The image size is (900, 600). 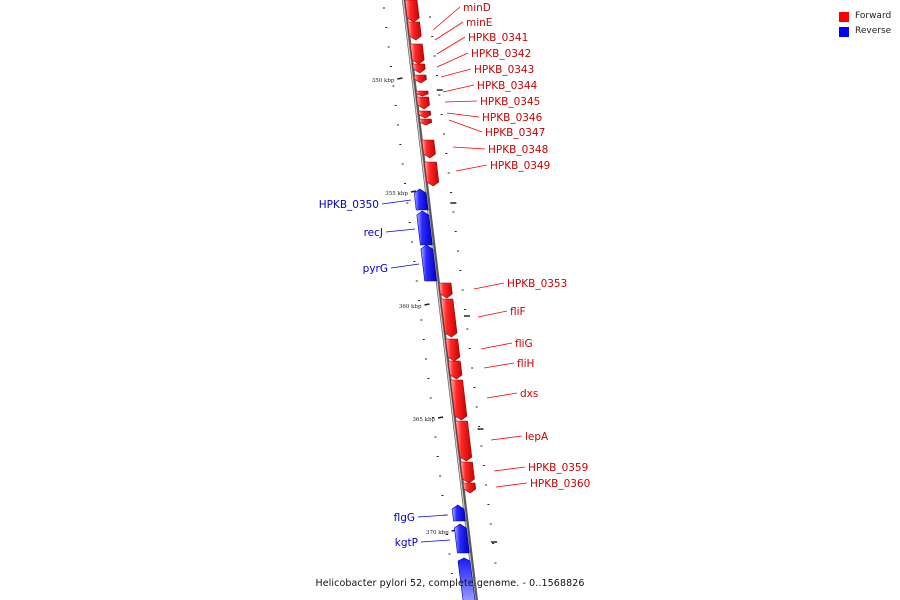 What do you see at coordinates (404, 518) in the screenshot?
I see `gene-label-flgG: flgG` at bounding box center [404, 518].